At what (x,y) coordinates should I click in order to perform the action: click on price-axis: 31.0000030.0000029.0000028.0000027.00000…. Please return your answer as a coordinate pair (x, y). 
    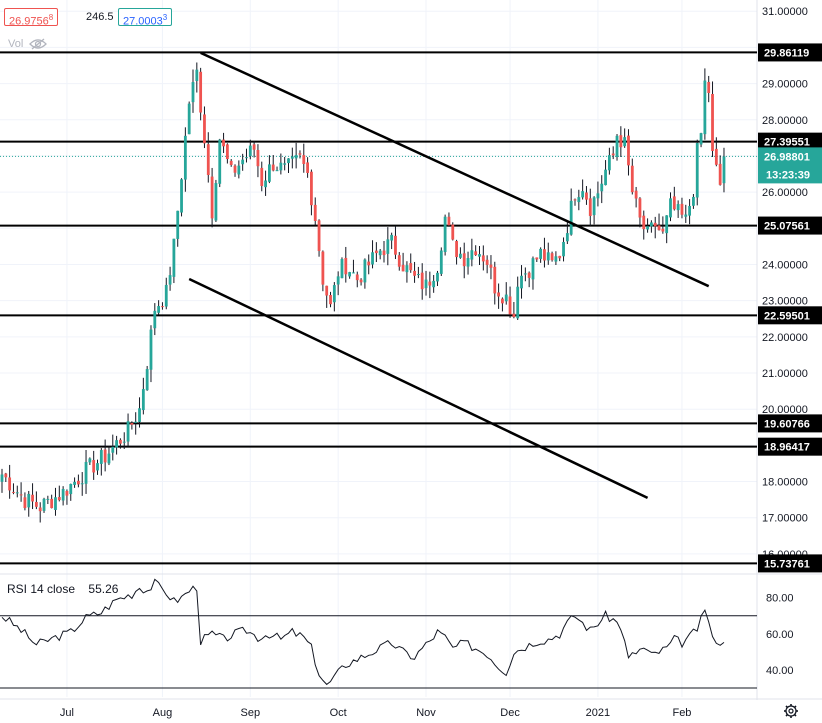
    Looking at the image, I should click on (785, 341).